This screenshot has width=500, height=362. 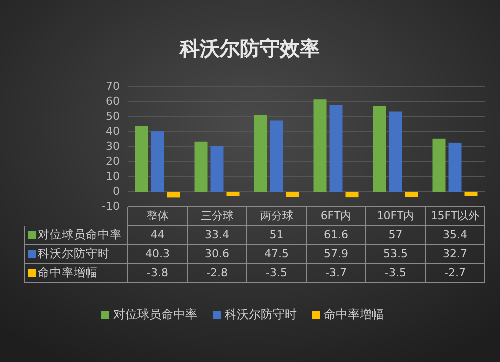 What do you see at coordinates (243, 314) in the screenshot?
I see `legend: 对位球员命中率 科沃尔防守时 命中率增幅` at bounding box center [243, 314].